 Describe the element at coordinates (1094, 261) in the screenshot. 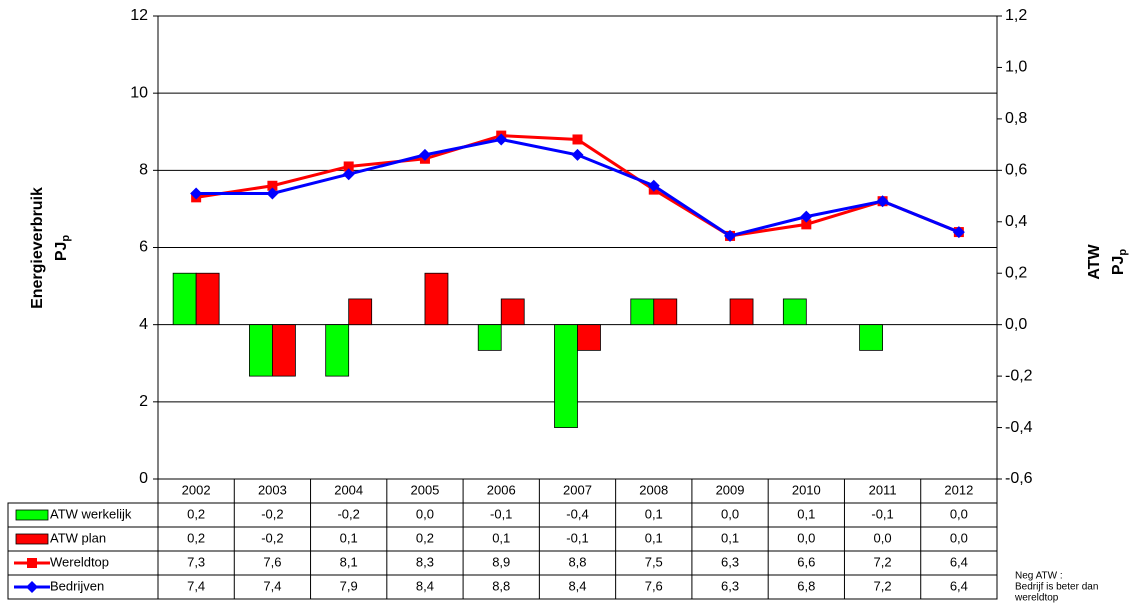

I see `y2-axis-title: ATW` at that location.